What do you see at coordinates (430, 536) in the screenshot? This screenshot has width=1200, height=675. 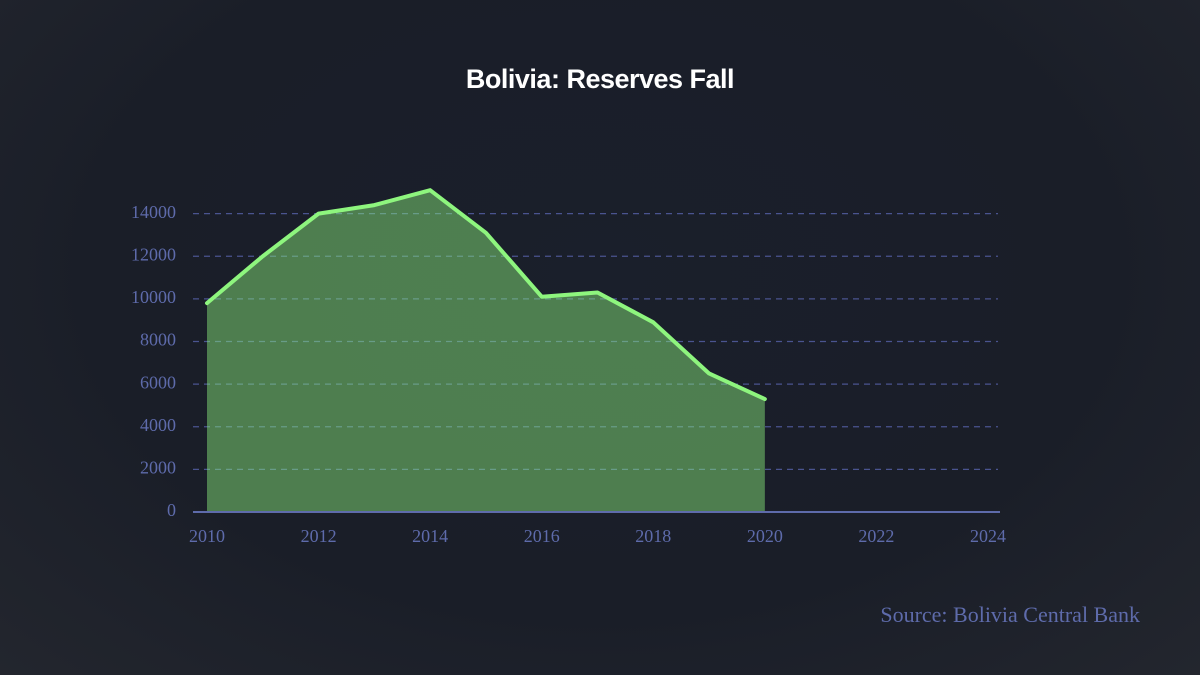 I see `x-tick-label: 2014` at bounding box center [430, 536].